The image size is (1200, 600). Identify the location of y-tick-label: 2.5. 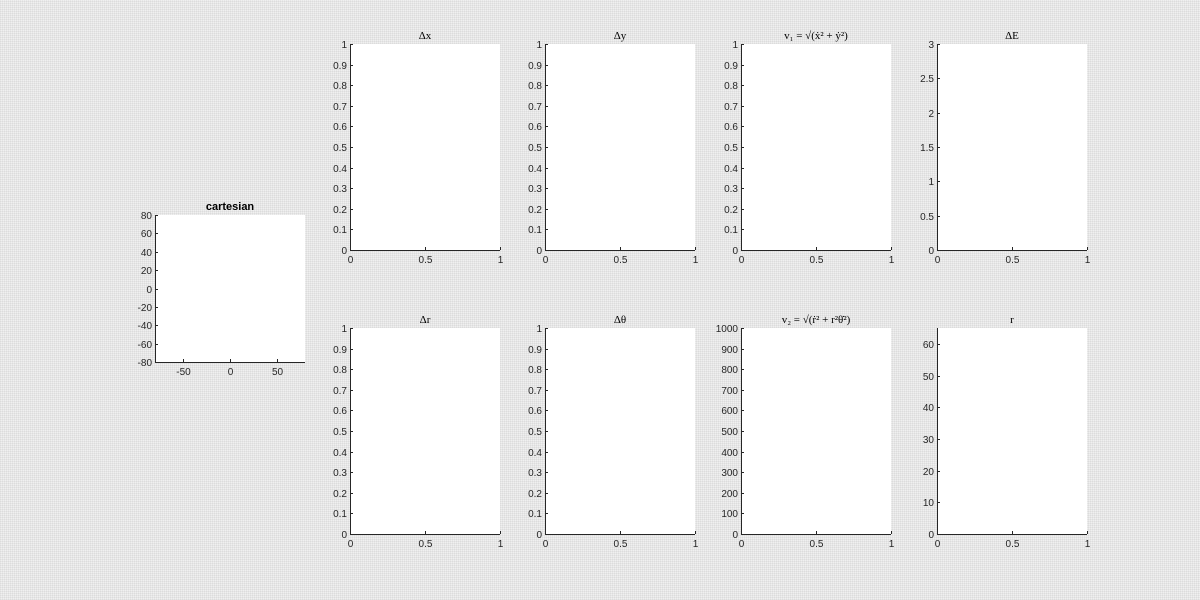
(927, 79).